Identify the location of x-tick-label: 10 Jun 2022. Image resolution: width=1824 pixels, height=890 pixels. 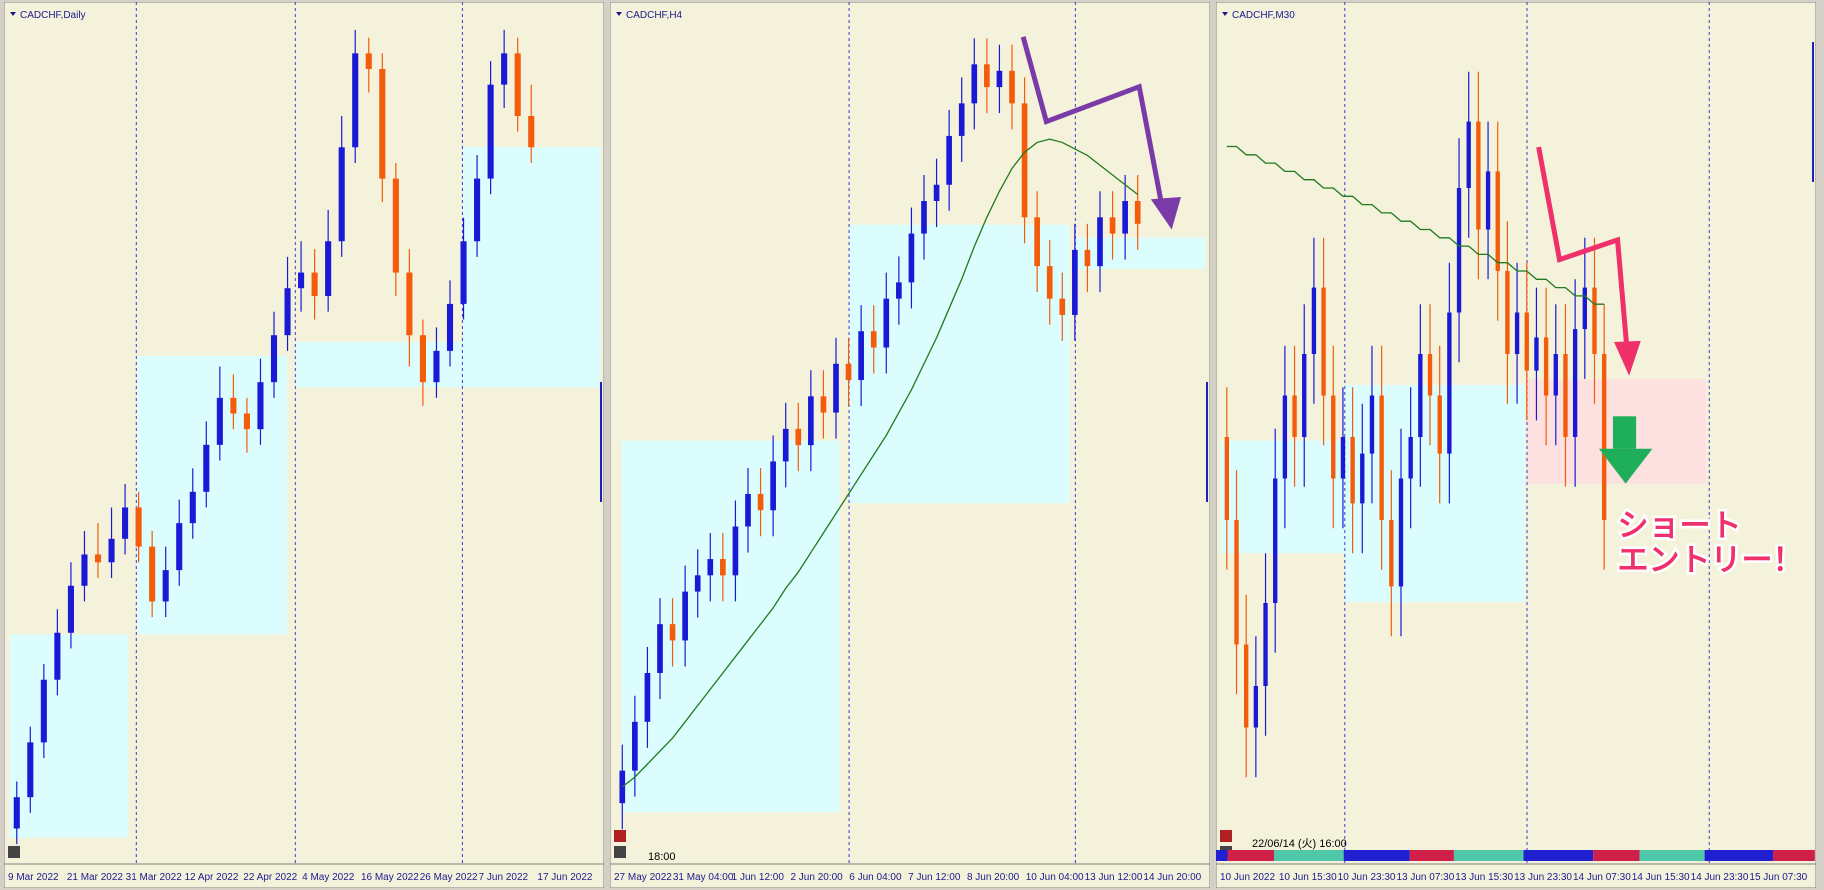
(1247, 877).